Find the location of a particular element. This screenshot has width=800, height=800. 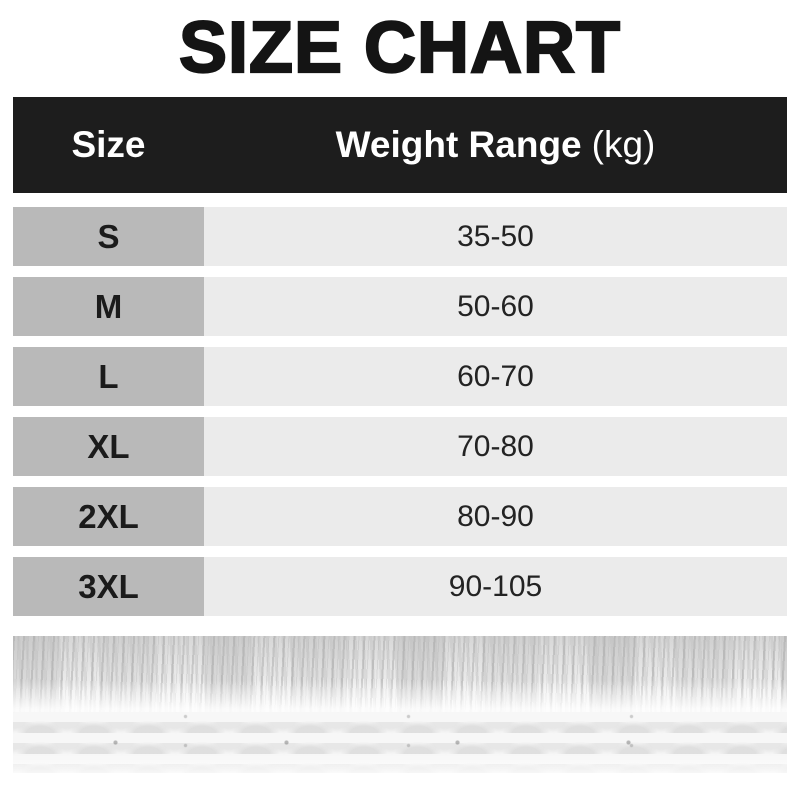

range-cell: 35-50 is located at coordinates (495, 236).